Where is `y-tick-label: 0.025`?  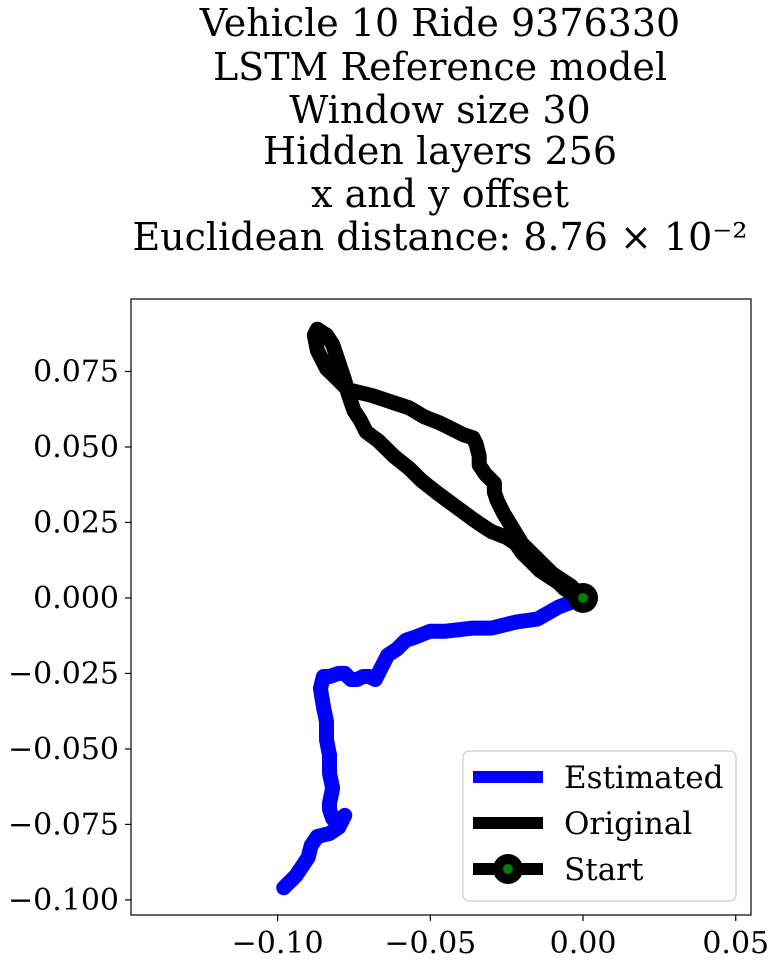
y-tick-label: 0.025 is located at coordinates (76, 522).